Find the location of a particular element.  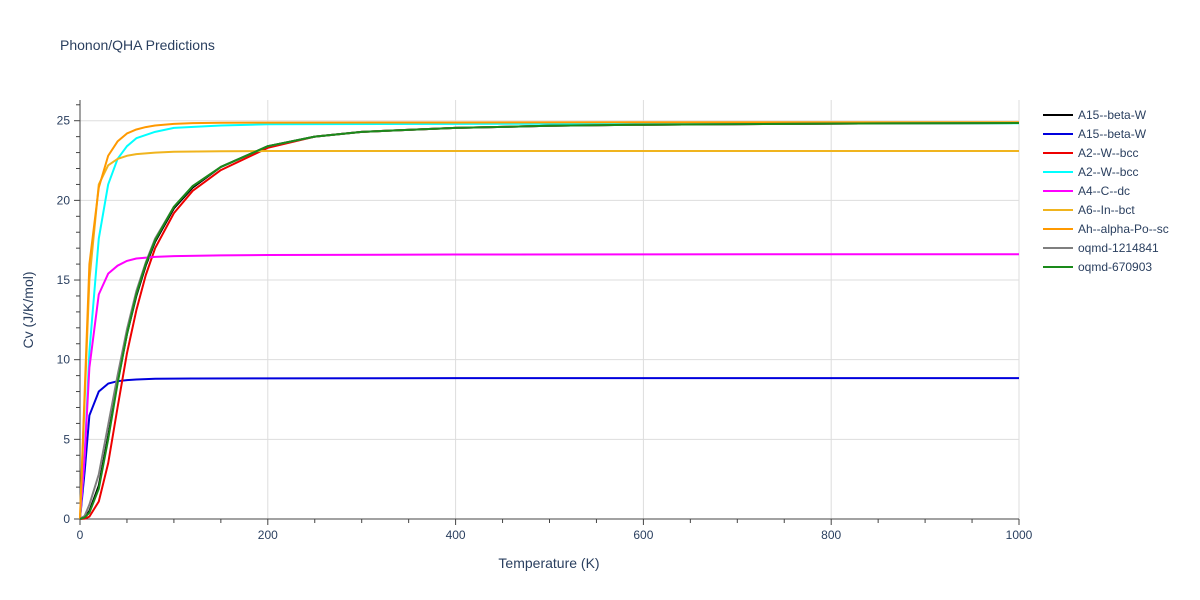

y-tick-label: 15 is located at coordinates (64, 280).